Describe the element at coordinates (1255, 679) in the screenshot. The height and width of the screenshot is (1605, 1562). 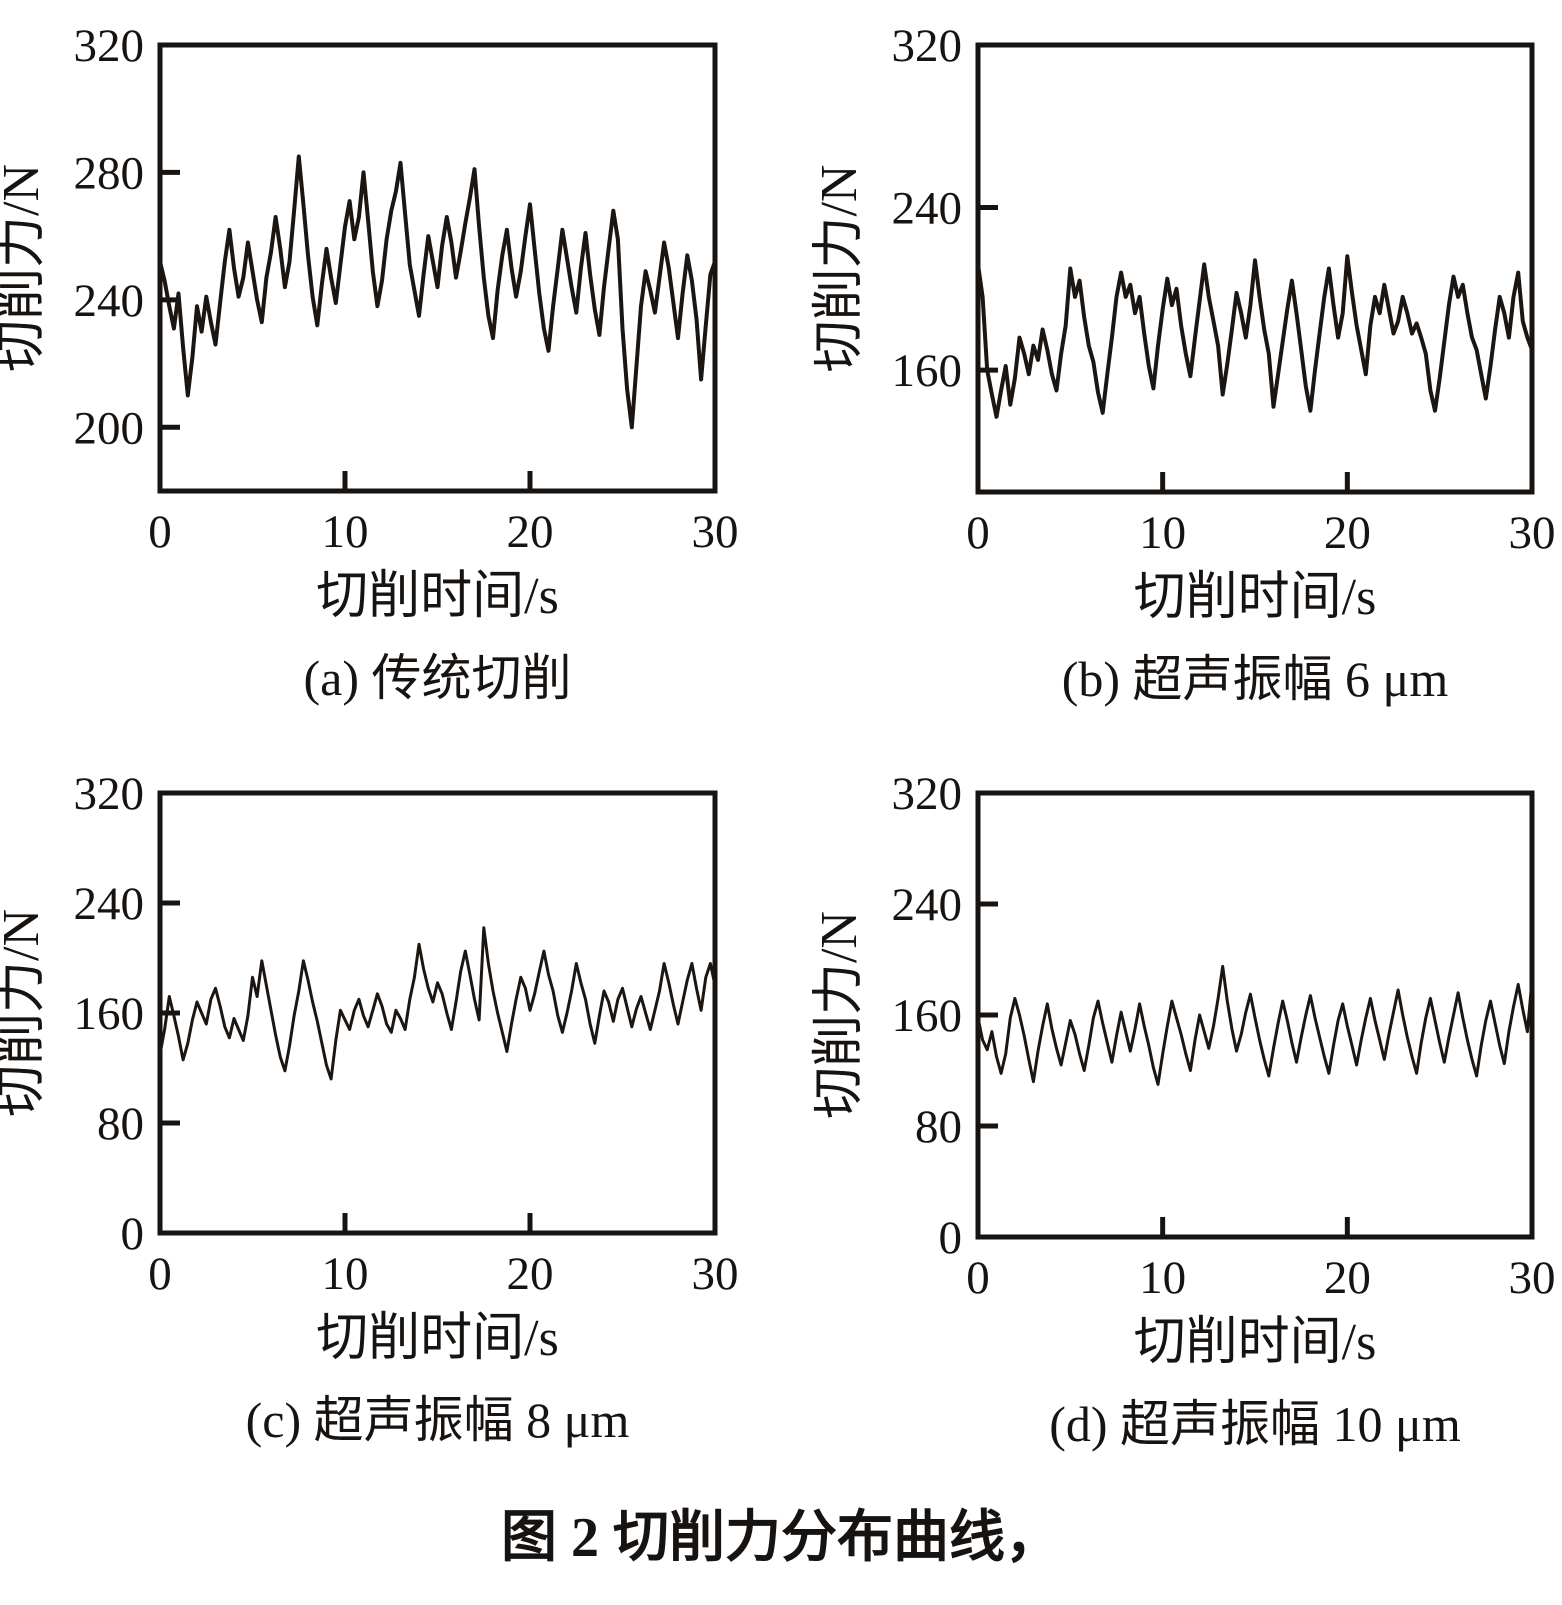
I see `chart-caption: (b) 超声振幅 6 μm` at that location.